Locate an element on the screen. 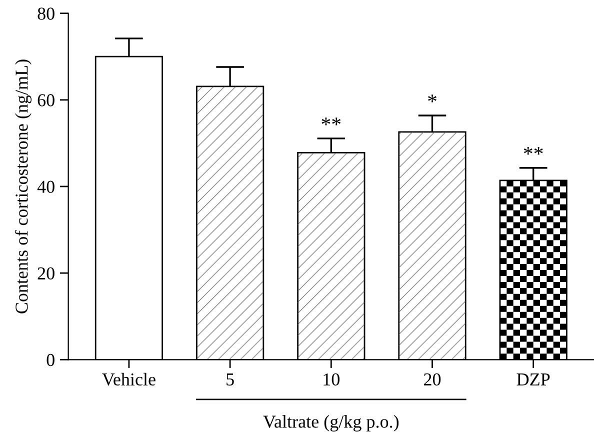 The width and height of the screenshot is (594, 444). x-tick-label: 10 is located at coordinates (332, 379).